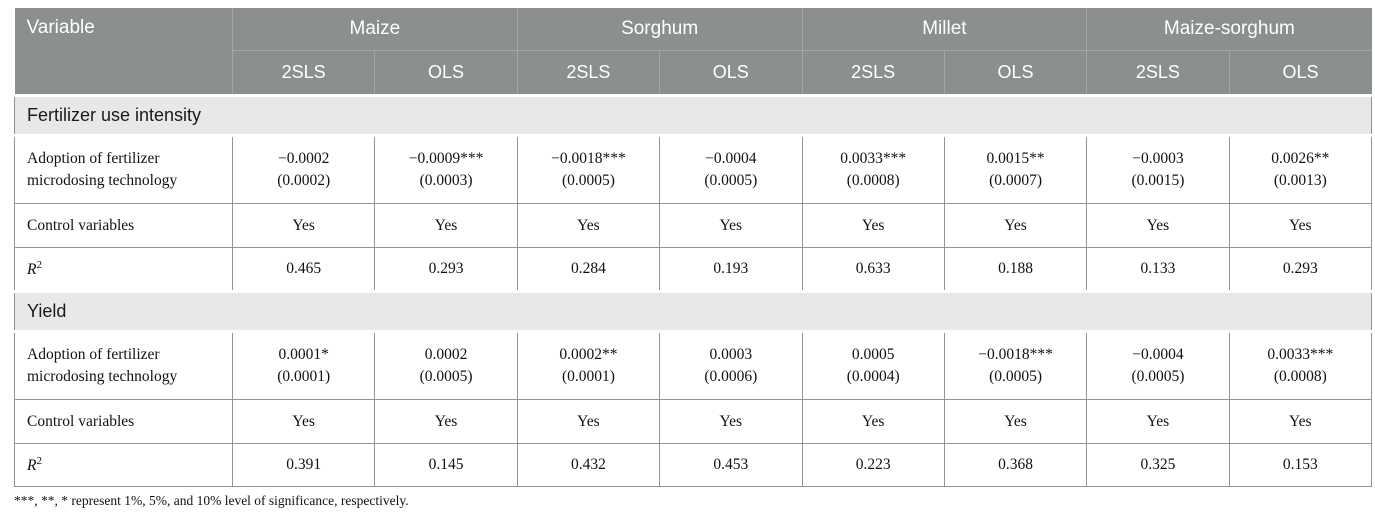 The height and width of the screenshot is (519, 1375). Describe the element at coordinates (1300, 169) in the screenshot. I see `cell-coef: 0.0026** (0.0013)` at that location.